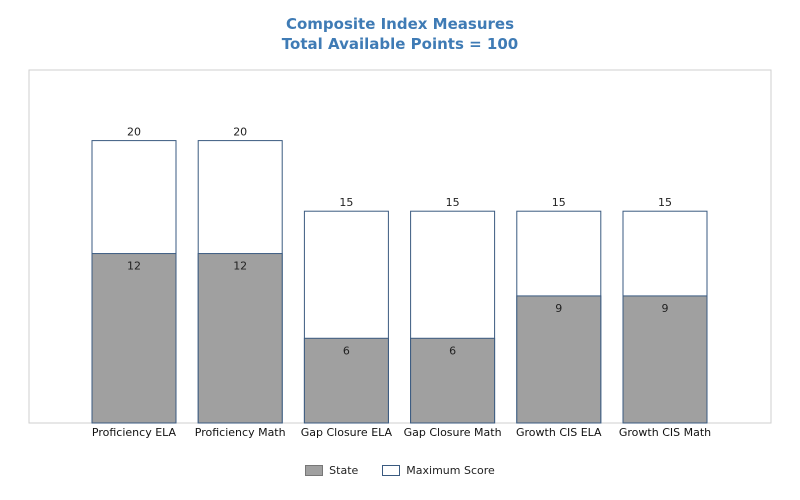  Describe the element at coordinates (134, 432) in the screenshot. I see `category-label-proficiency-ela: Proficiency ELA` at that location.